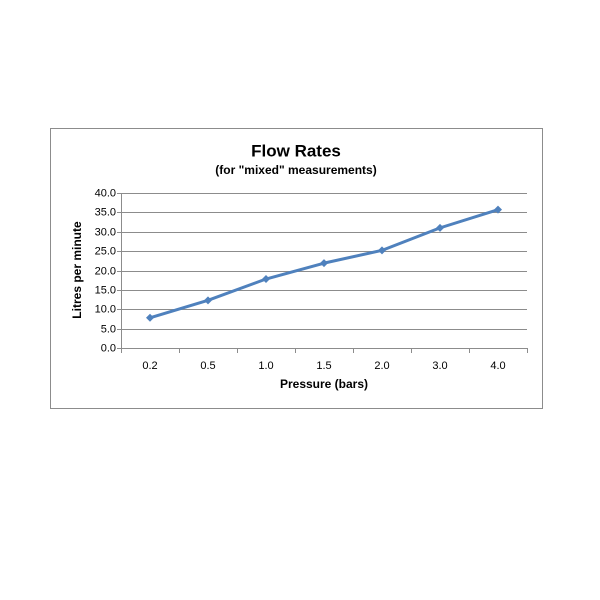  Describe the element at coordinates (105, 271) in the screenshot. I see `y-tick-label: 20.0` at that location.